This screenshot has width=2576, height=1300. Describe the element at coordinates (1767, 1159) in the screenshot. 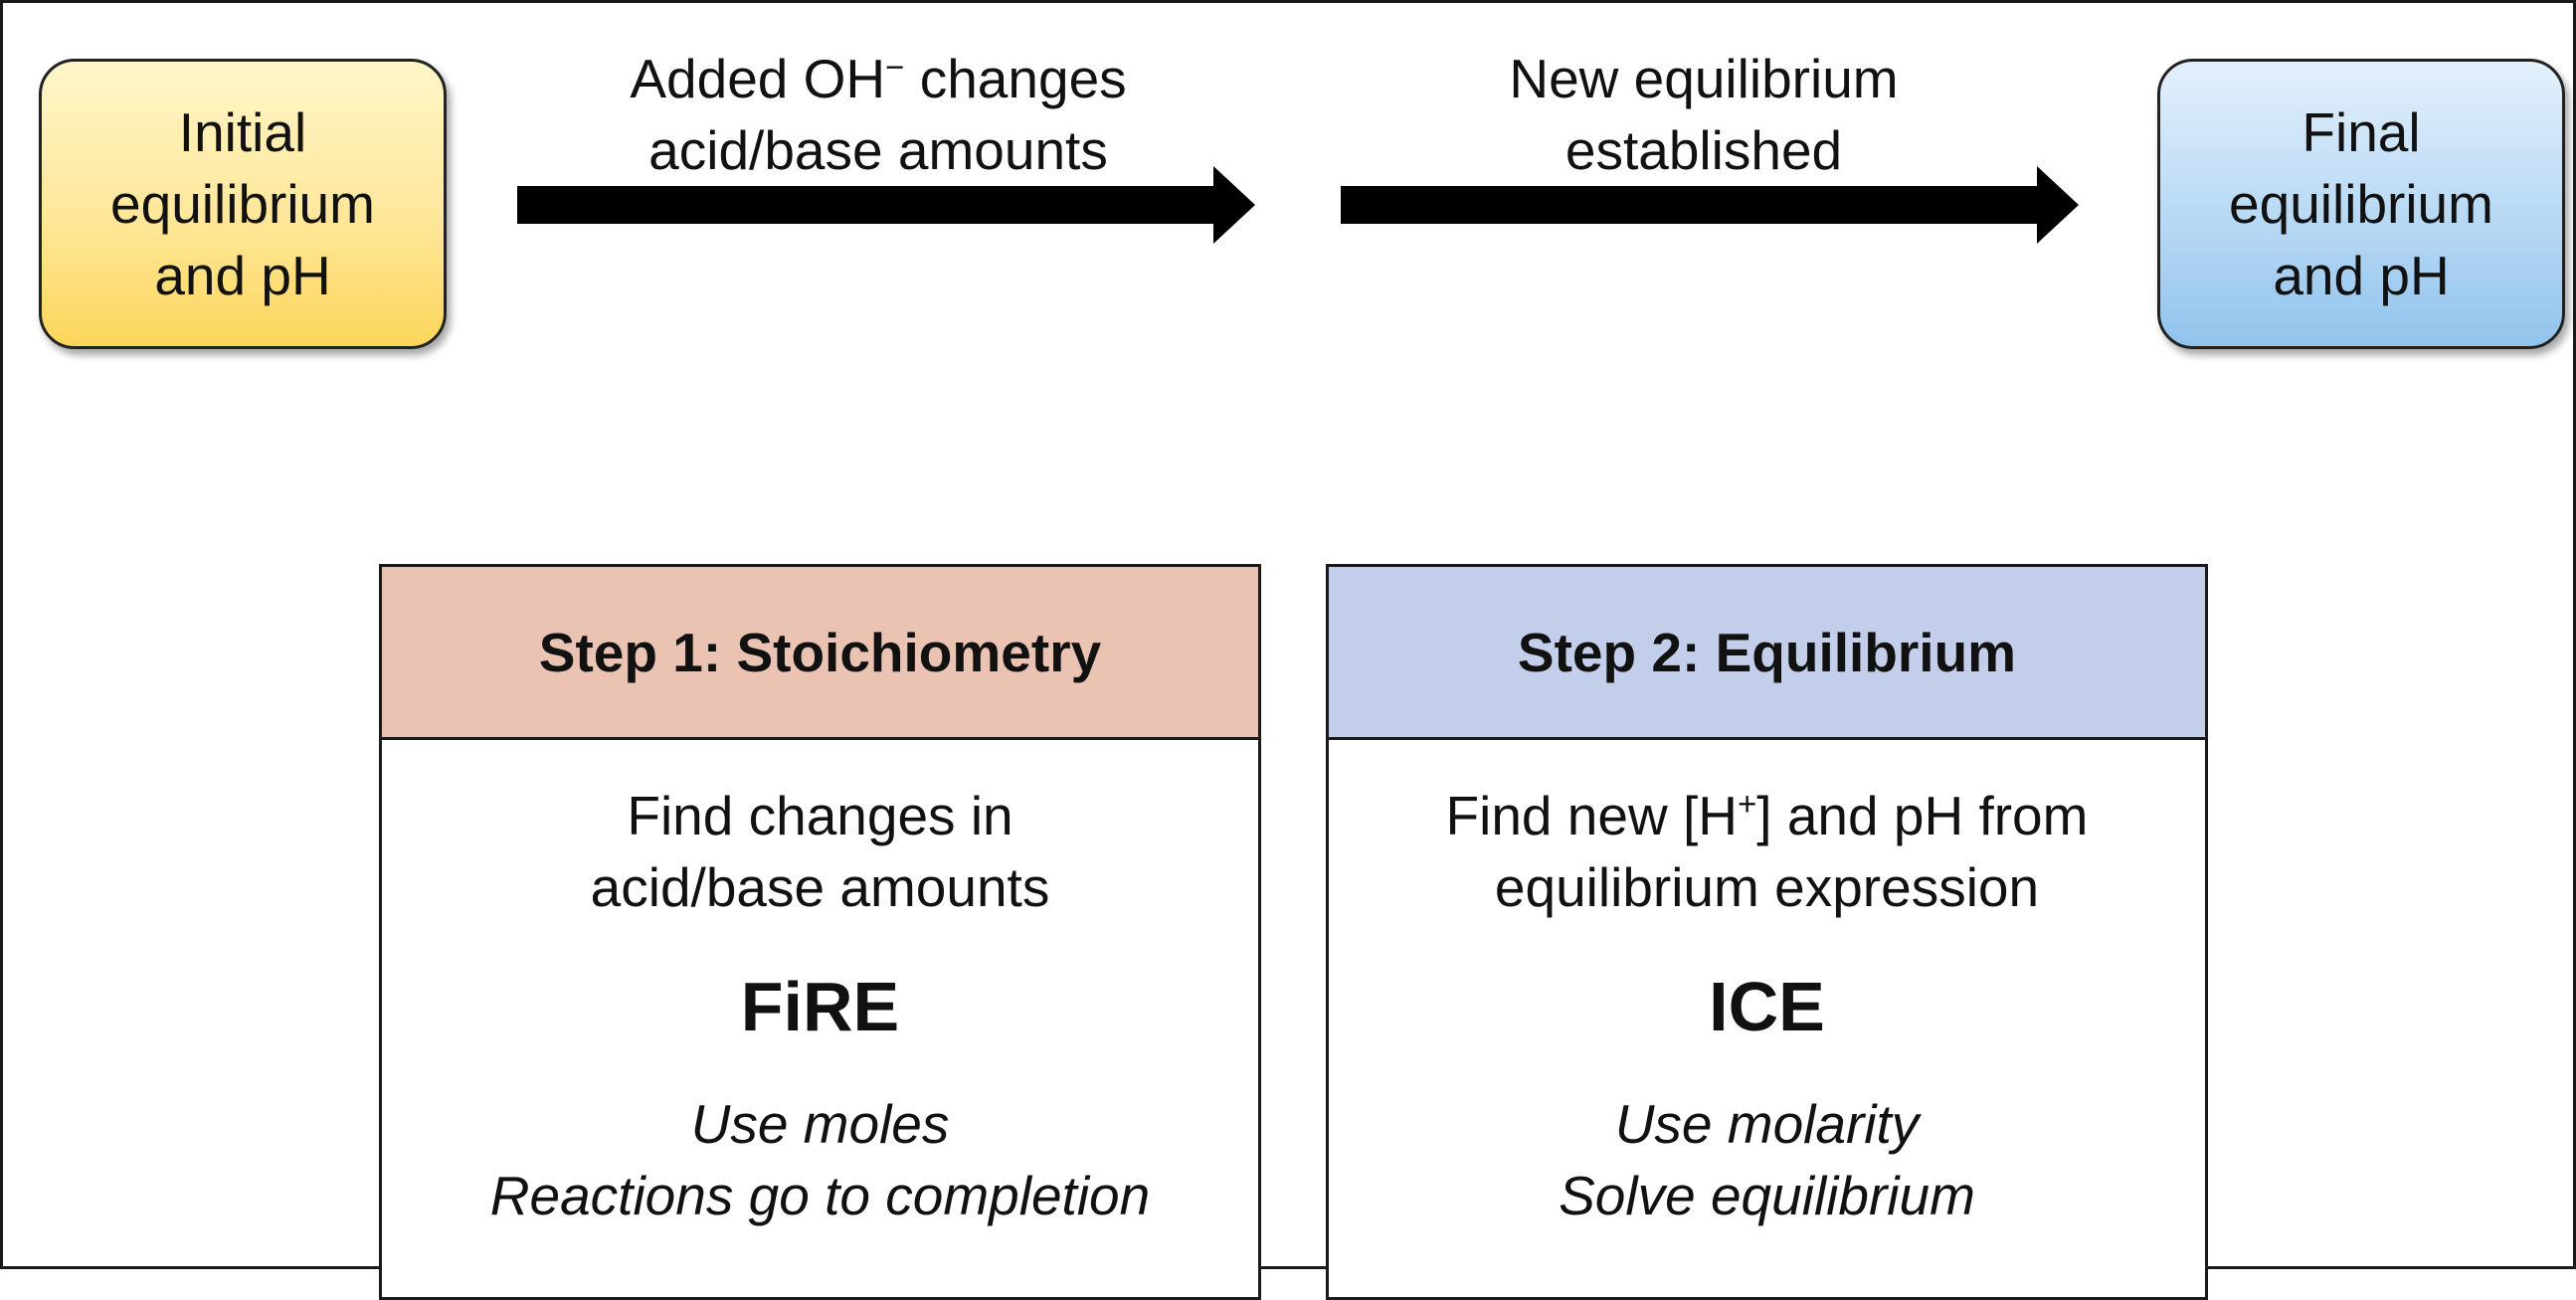

I see `step-2-notes: Use molarity Solve equilibrium` at that location.